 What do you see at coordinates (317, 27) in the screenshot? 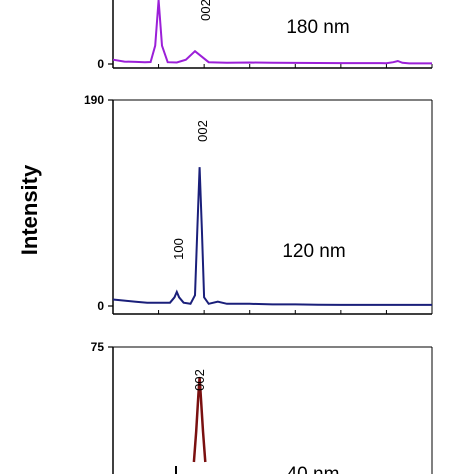
I see `panel1-size-label: 180 nm` at bounding box center [317, 27].